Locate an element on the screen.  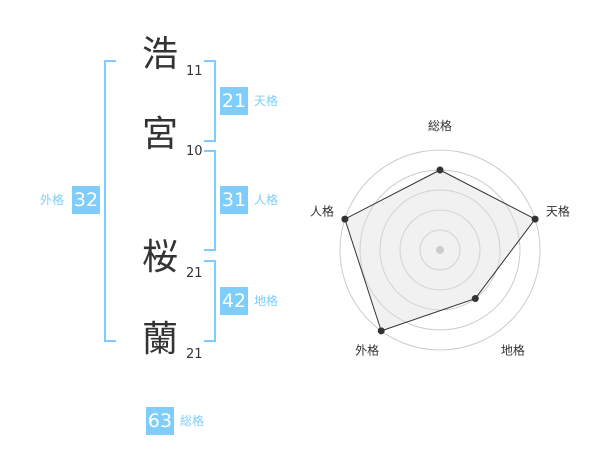
chikaku-value: 42 is located at coordinates (234, 301).